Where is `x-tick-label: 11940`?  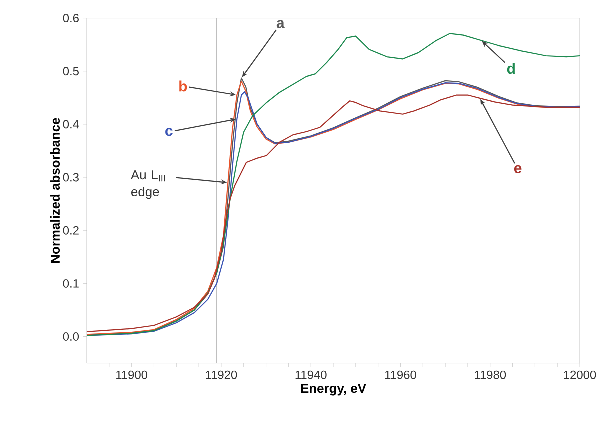
x-tick-label: 11940 is located at coordinates (311, 375).